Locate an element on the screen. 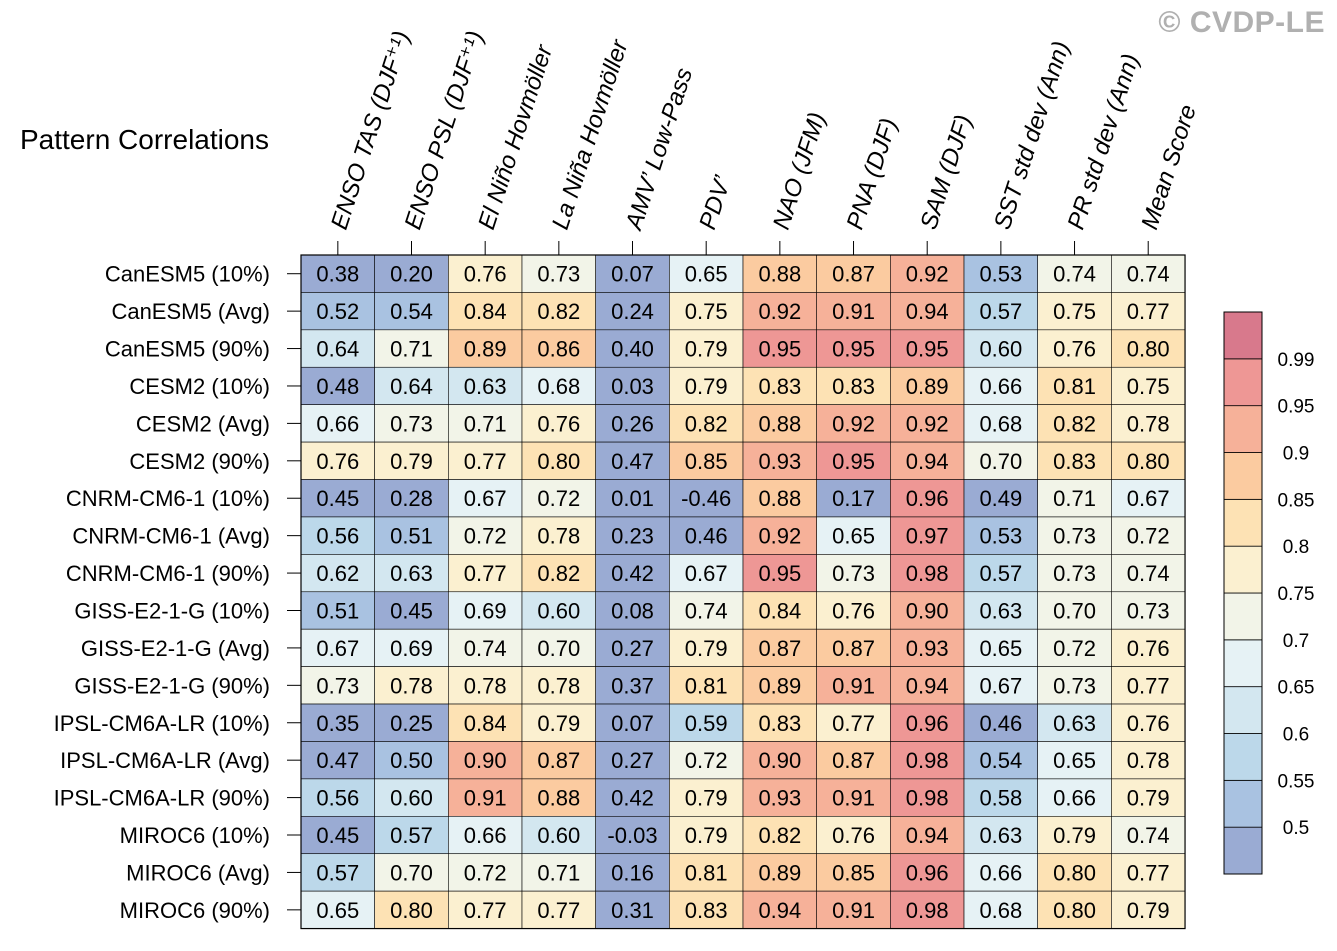 This screenshot has width=1337, height=951. colorbar-tick-label: 0.9 is located at coordinates (1296, 454).